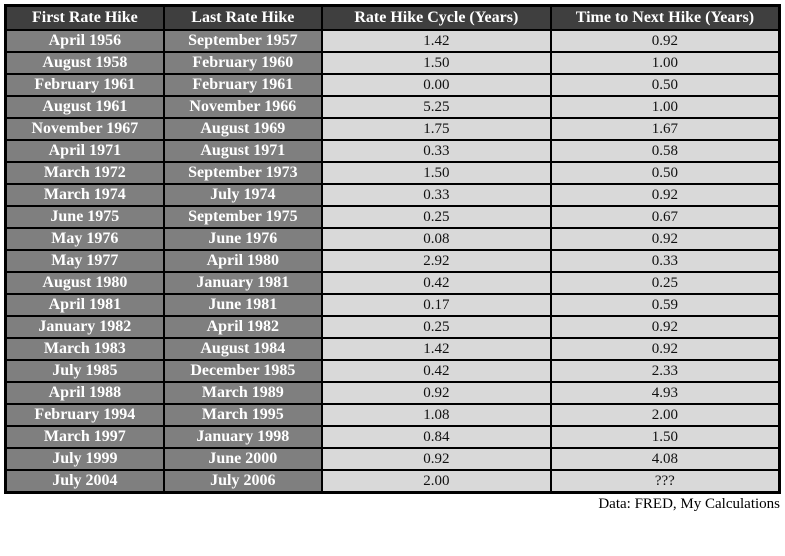 Image resolution: width=785 pixels, height=556 pixels. Describe the element at coordinates (84, 195) in the screenshot. I see `first-rate-hike-cell: March 1974` at that location.